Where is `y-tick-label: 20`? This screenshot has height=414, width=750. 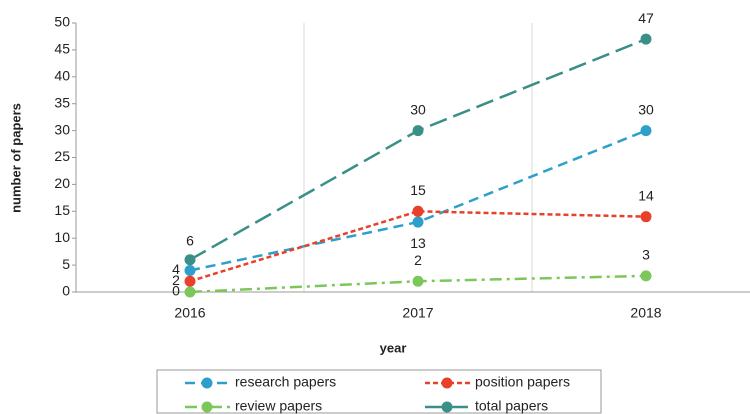 y-tick-label: 20 is located at coordinates (62, 183).